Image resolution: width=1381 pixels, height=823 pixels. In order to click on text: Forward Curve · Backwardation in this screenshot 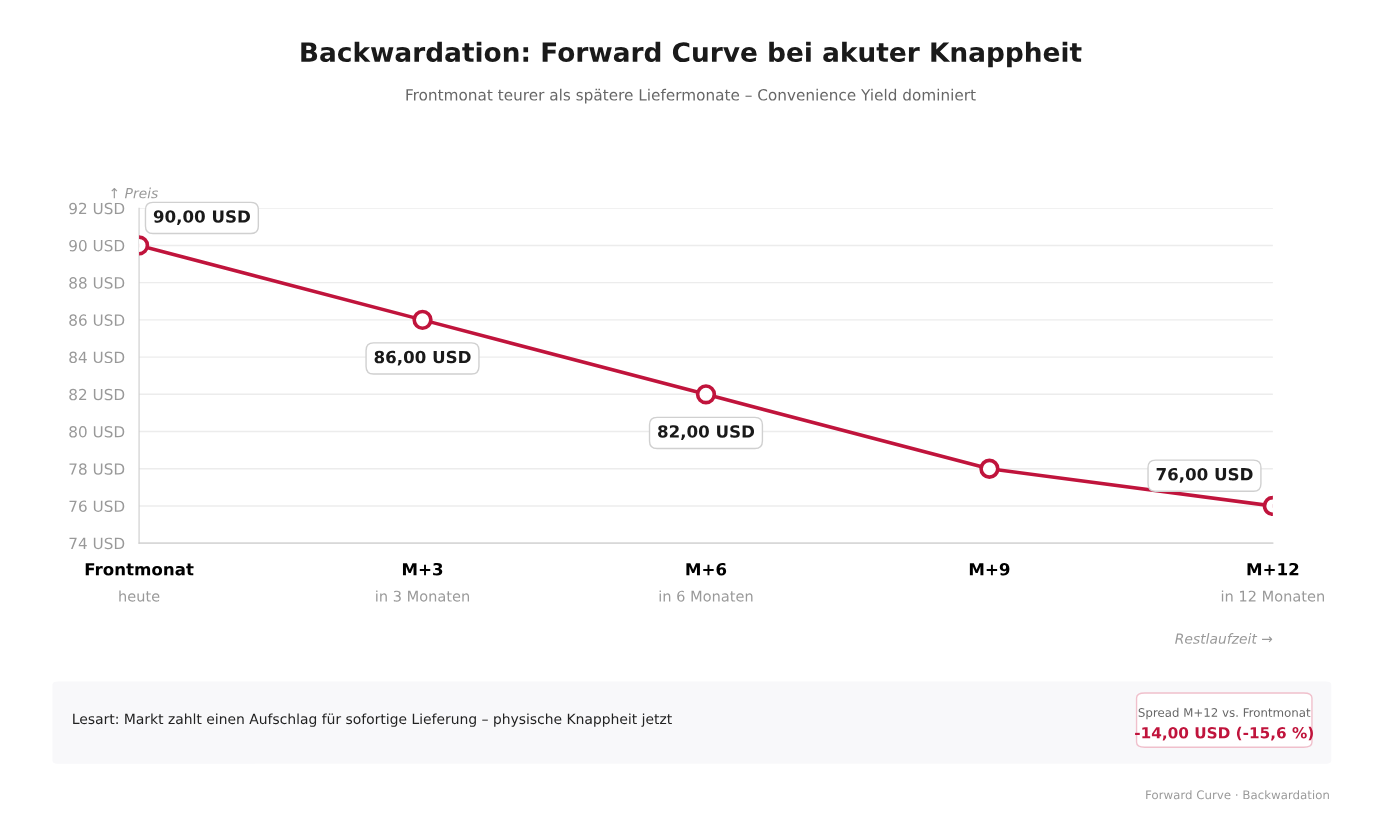, I will do `click(1237, 795)`.